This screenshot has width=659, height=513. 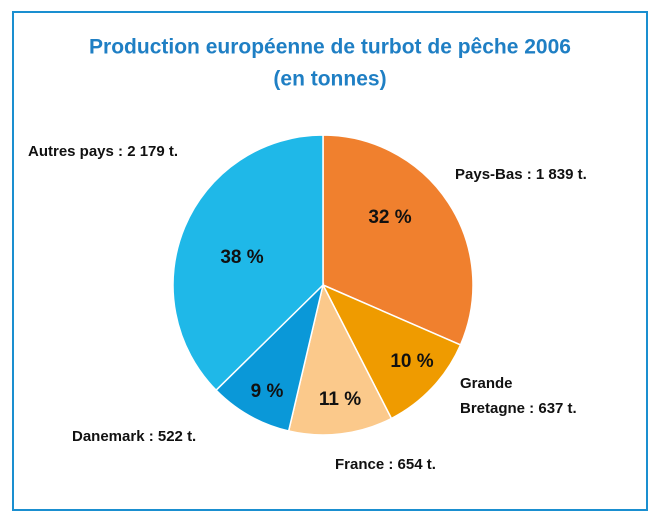 I want to click on percent-label: 11 %, so click(x=340, y=399).